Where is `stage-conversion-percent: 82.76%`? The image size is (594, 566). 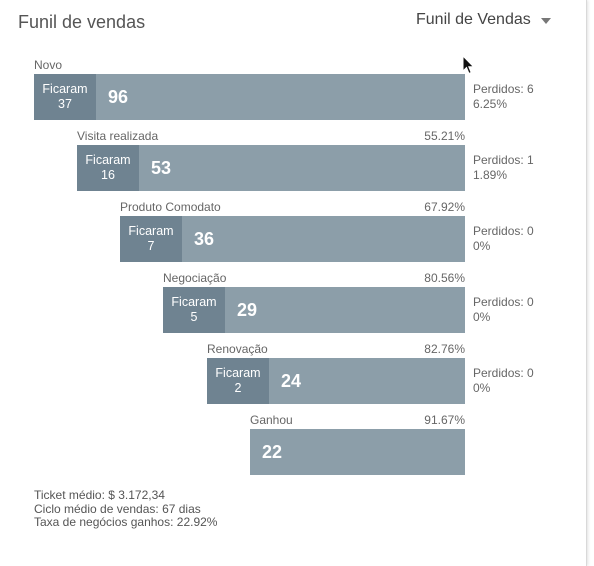 stage-conversion-percent: 82.76% is located at coordinates (444, 349).